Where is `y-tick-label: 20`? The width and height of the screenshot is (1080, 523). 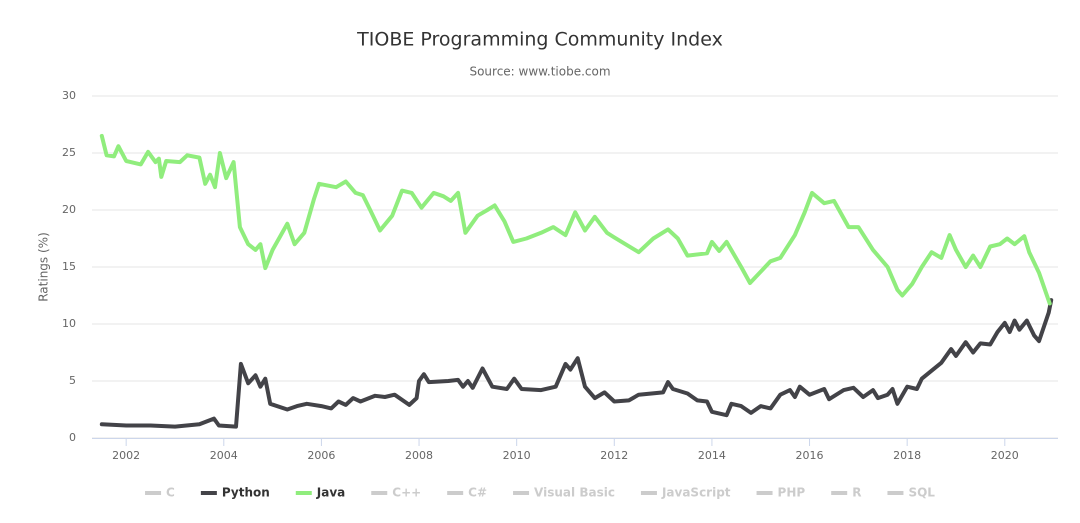 y-tick-label: 20 is located at coordinates (69, 209).